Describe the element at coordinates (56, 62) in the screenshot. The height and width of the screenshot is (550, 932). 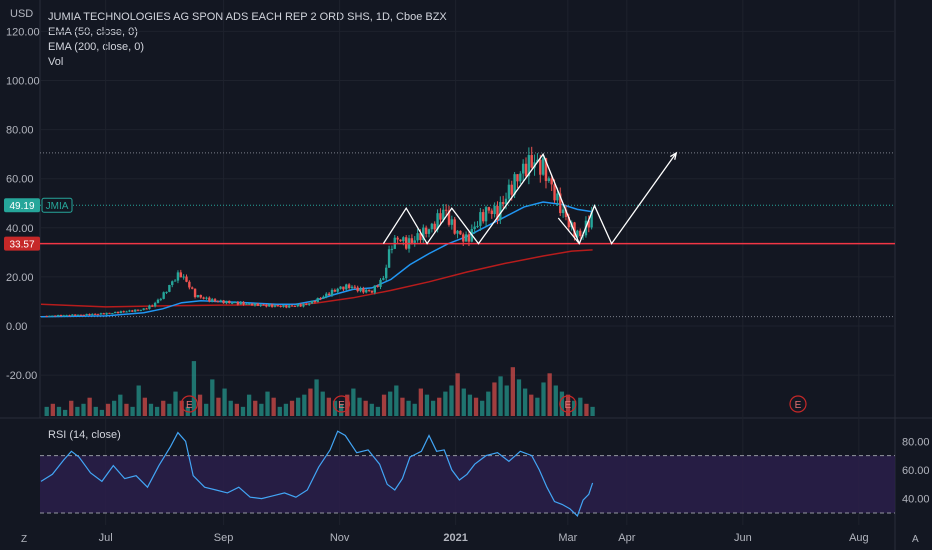
I see `legend-vol: Vol` at that location.